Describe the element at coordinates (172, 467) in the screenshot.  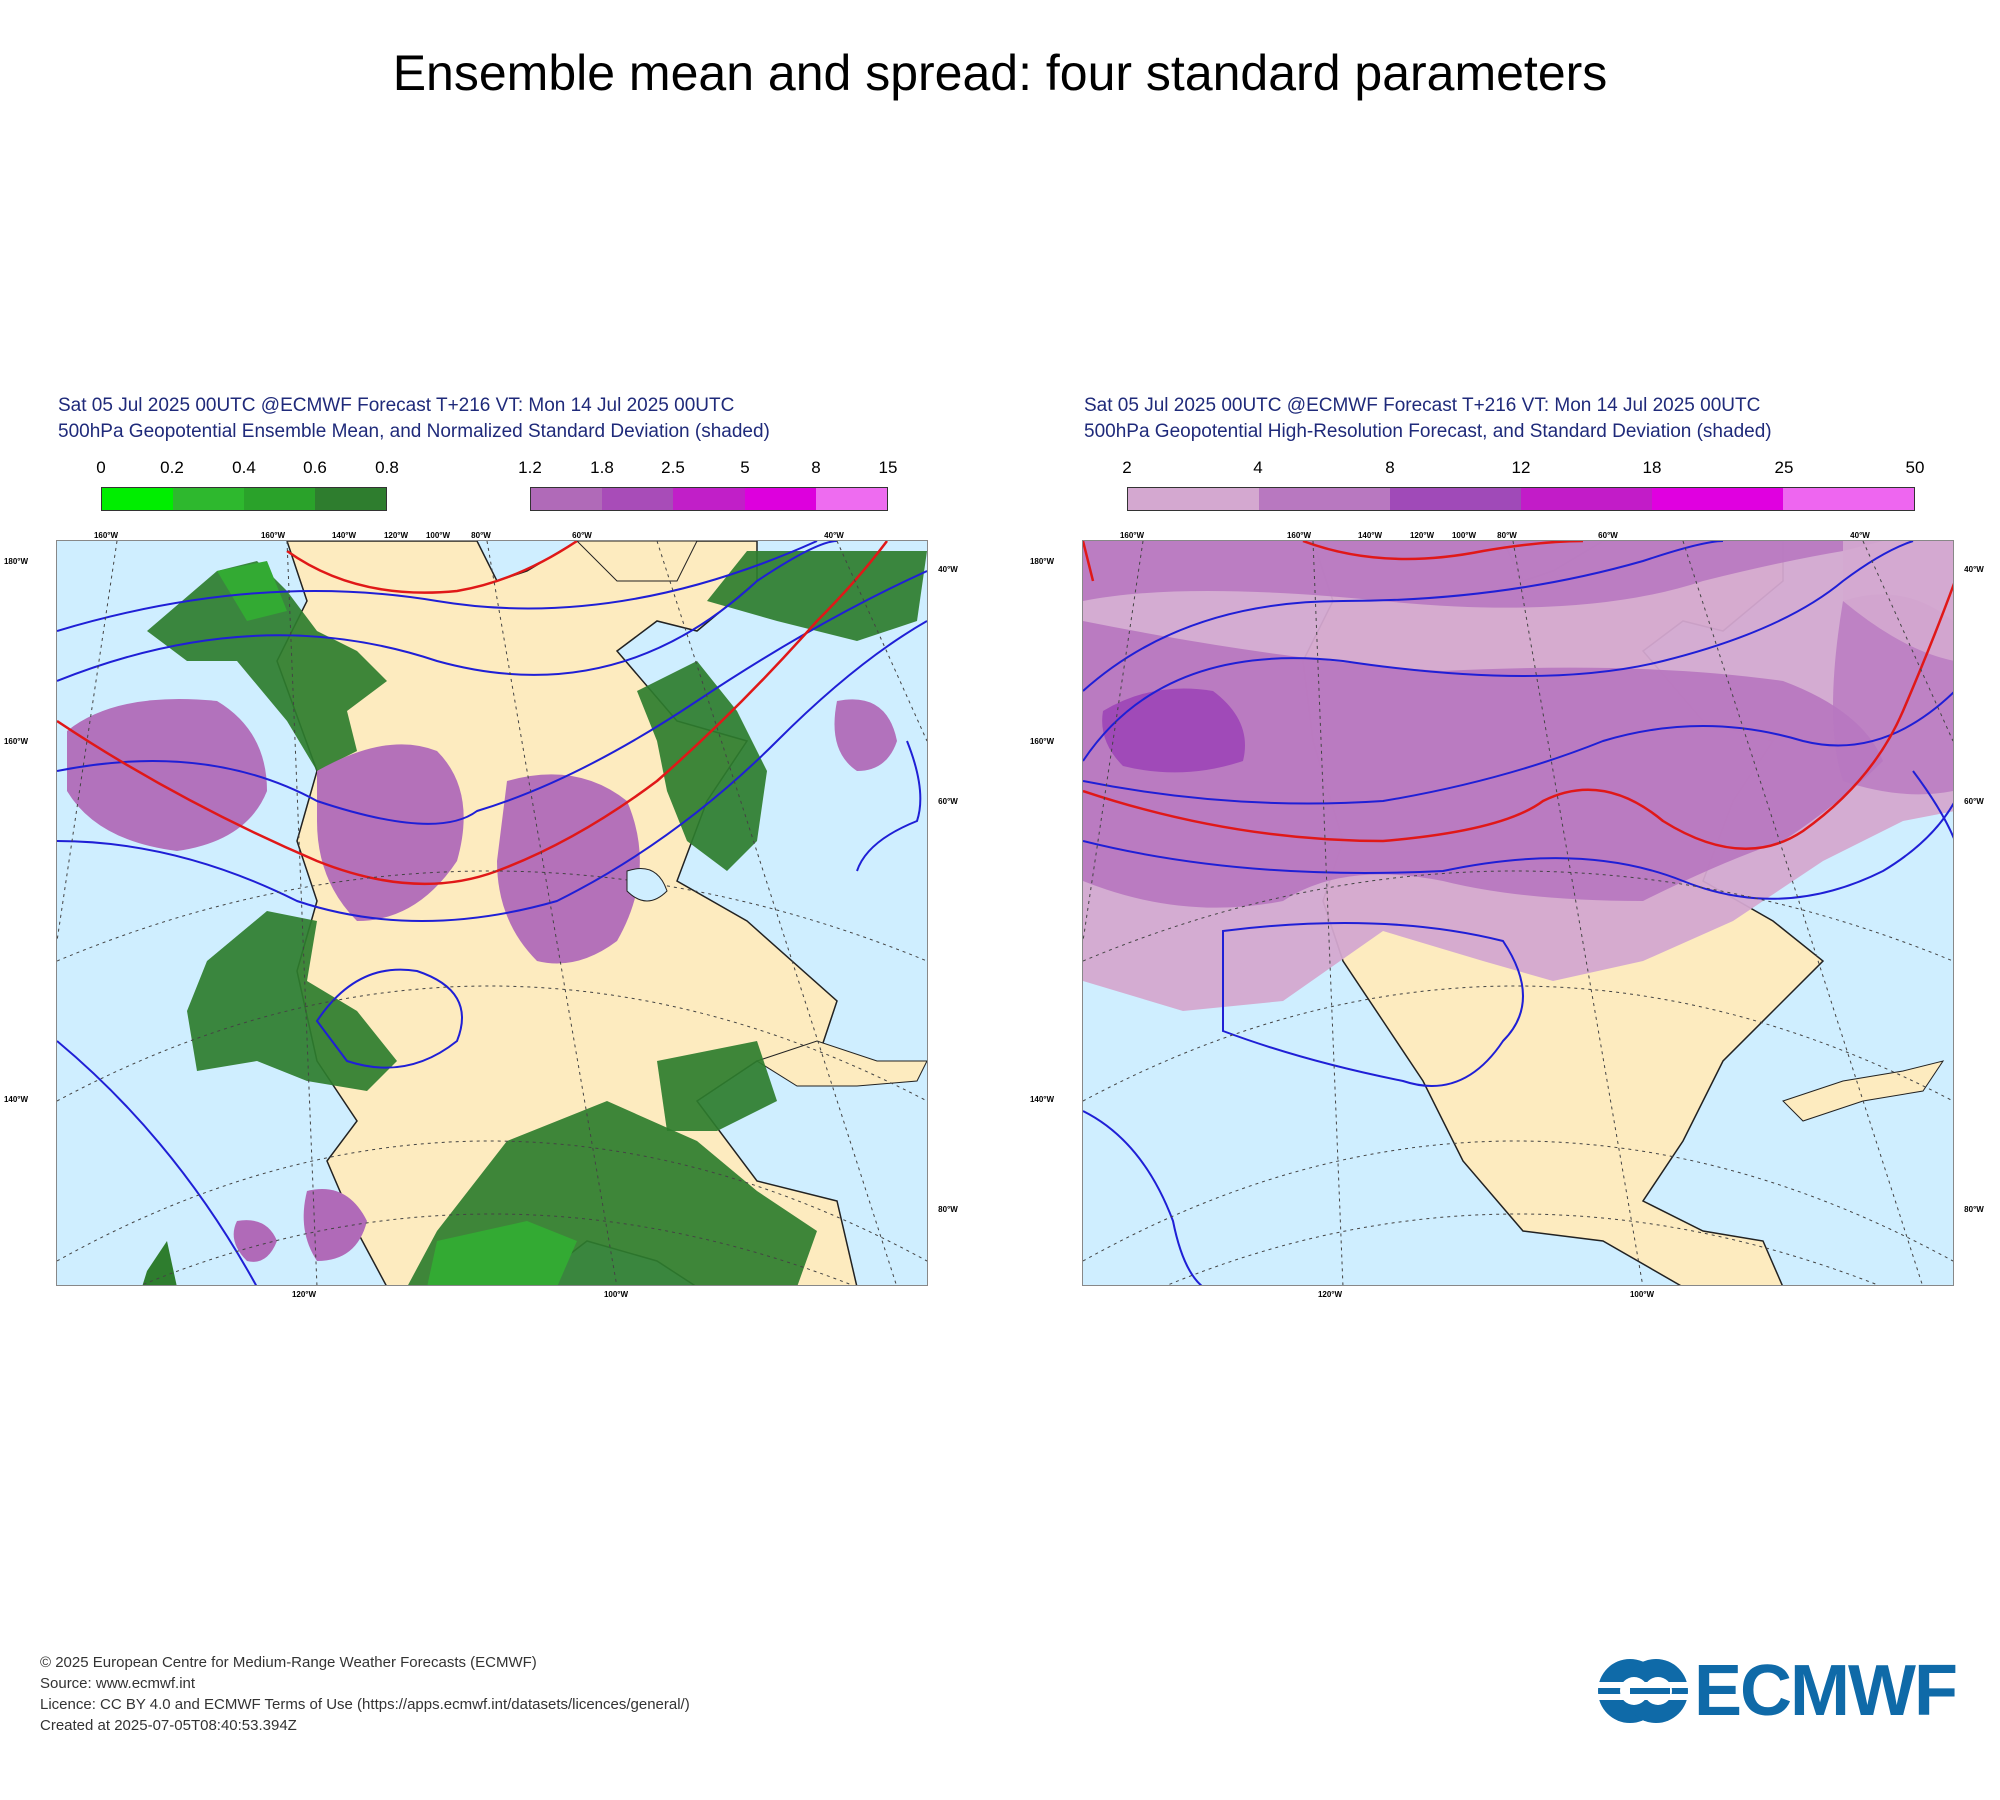
I see `colorbar-tick: 0.2` at that location.